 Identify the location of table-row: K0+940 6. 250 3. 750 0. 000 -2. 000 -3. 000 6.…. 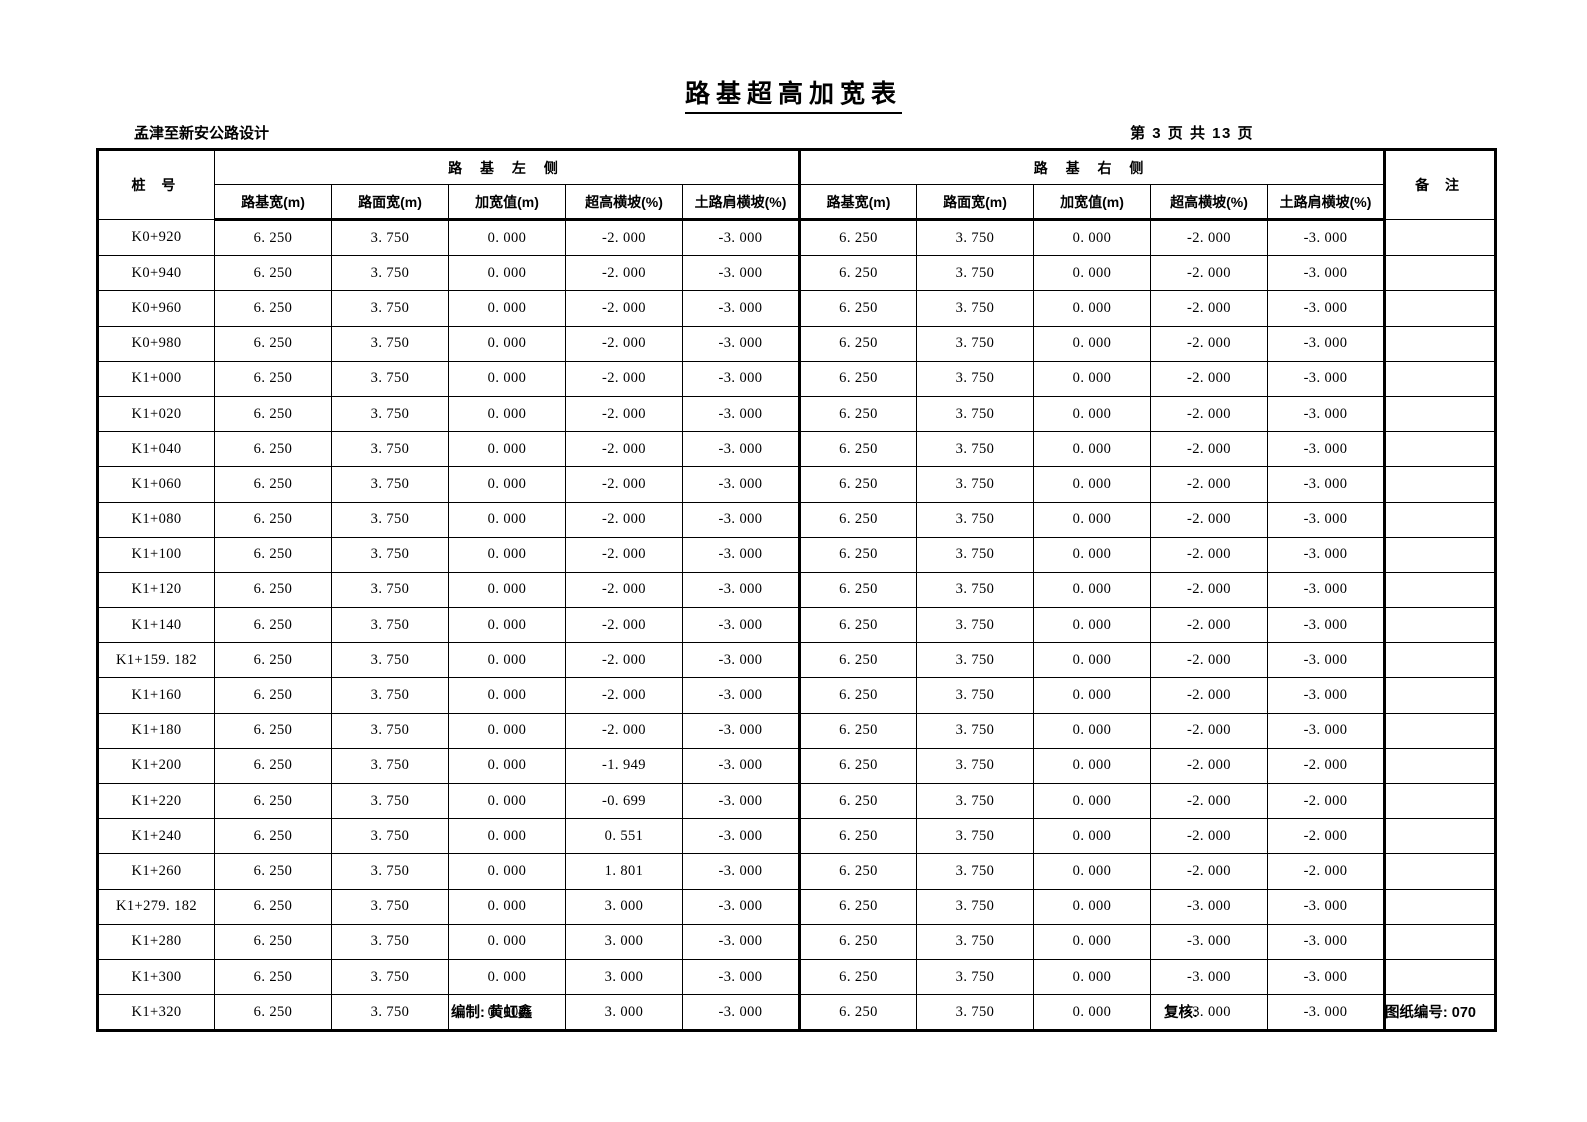
(796, 273).